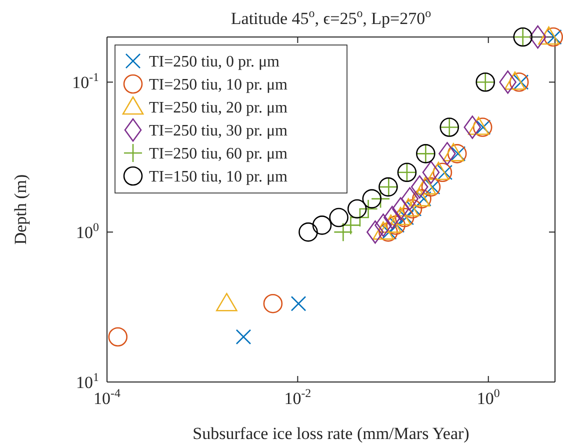  Describe the element at coordinates (298, 397) in the screenshot. I see `x-tick-label: 10$^{-2}$` at that location.